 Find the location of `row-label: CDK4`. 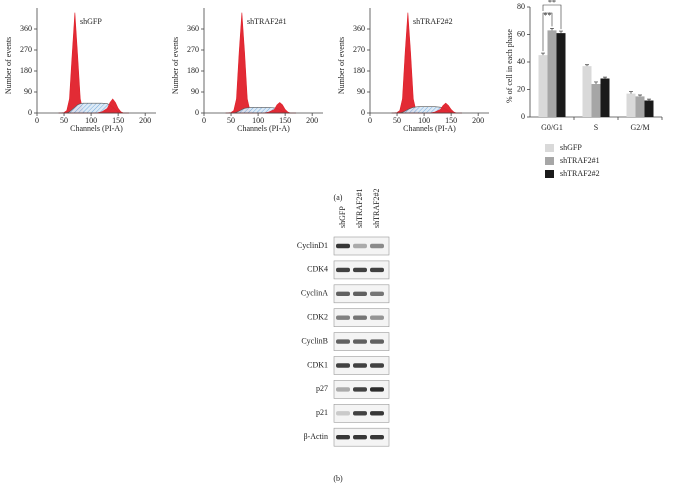

row-label: CDK4 is located at coordinates (317, 269).